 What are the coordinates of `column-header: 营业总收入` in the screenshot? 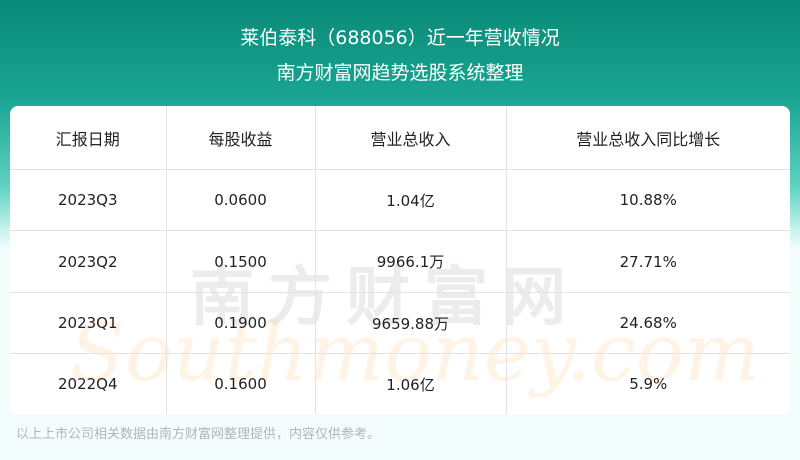 It's located at (411, 138).